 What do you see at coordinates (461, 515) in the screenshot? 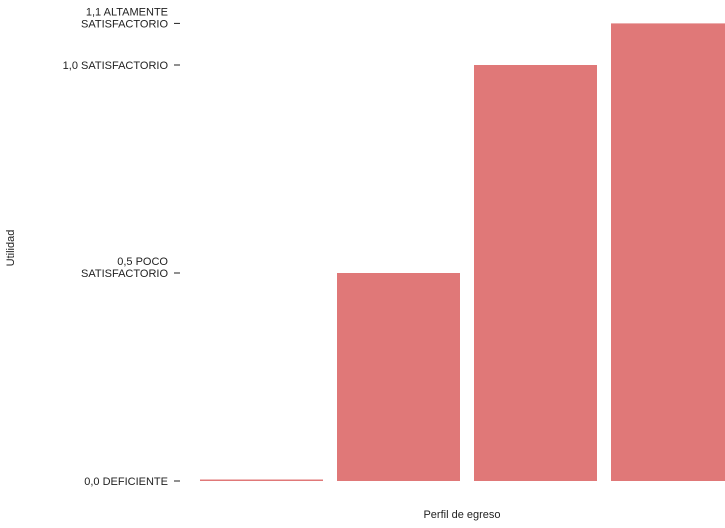
I see `x-axis-label: Perfil de egreso` at bounding box center [461, 515].